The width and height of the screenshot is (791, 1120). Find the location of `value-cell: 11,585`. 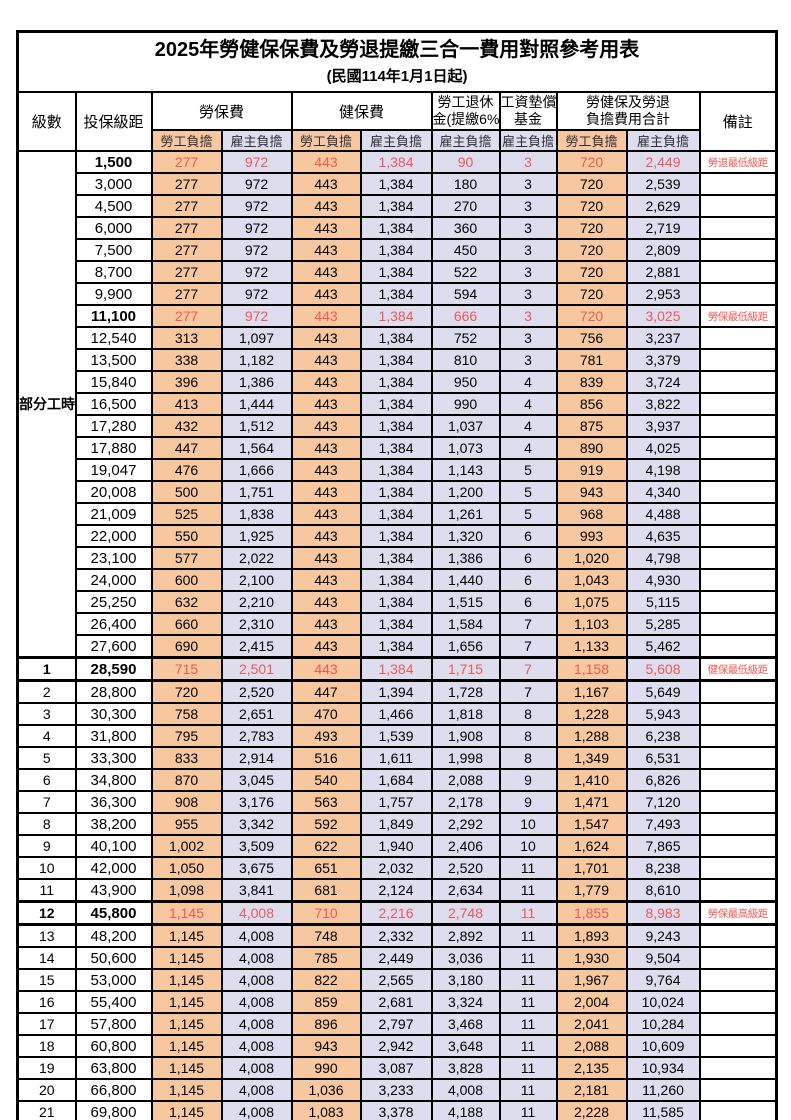

value-cell: 11,585 is located at coordinates (663, 1110).